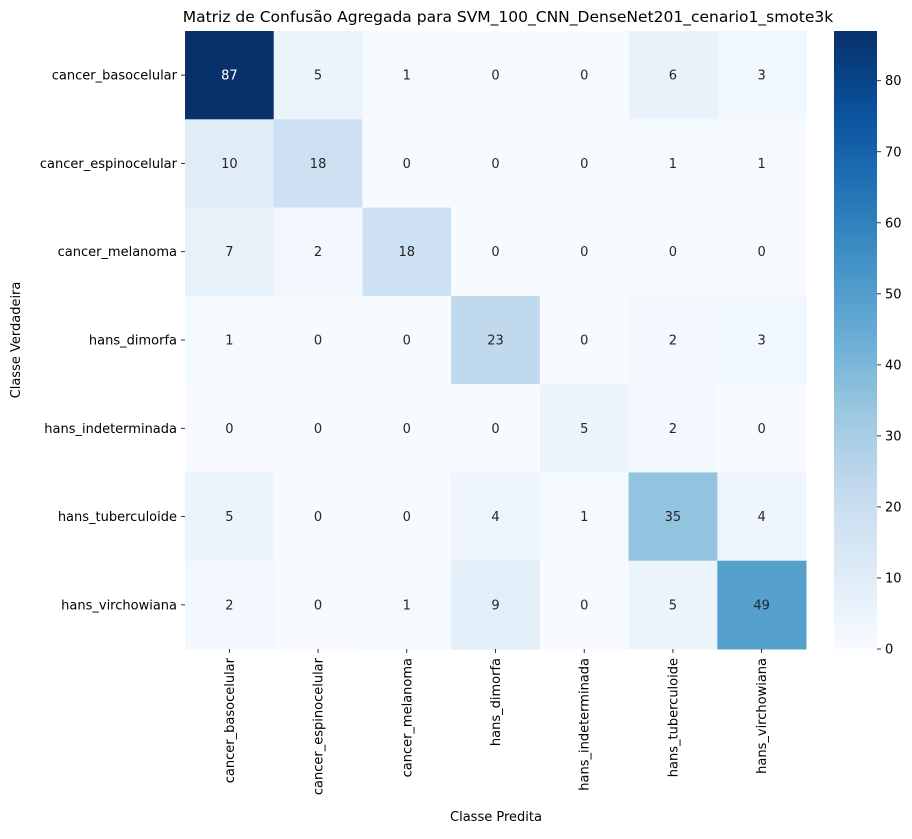  I want to click on y-tick-label: hans_indeterminada, so click(110, 429).